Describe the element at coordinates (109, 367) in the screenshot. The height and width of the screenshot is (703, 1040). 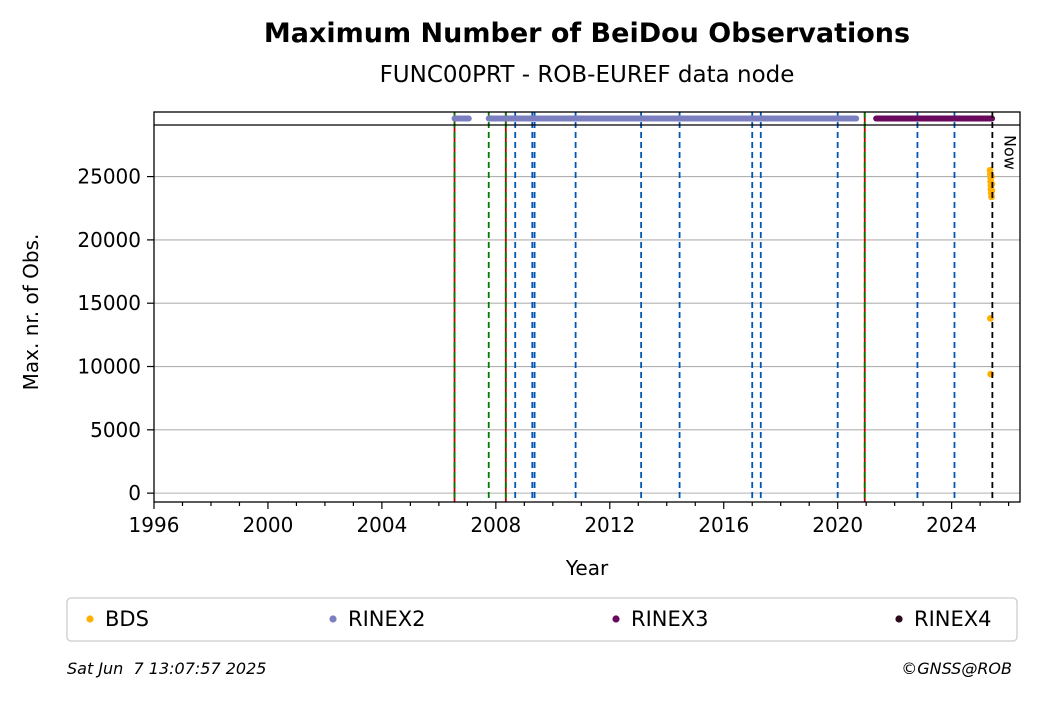
I see `y-tick-label: 10000` at that location.